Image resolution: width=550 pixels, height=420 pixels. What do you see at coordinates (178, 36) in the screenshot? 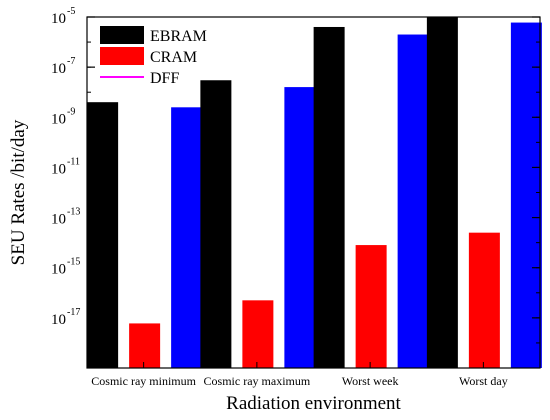
I see `legend-label-ebram: EBRAM` at bounding box center [178, 36].